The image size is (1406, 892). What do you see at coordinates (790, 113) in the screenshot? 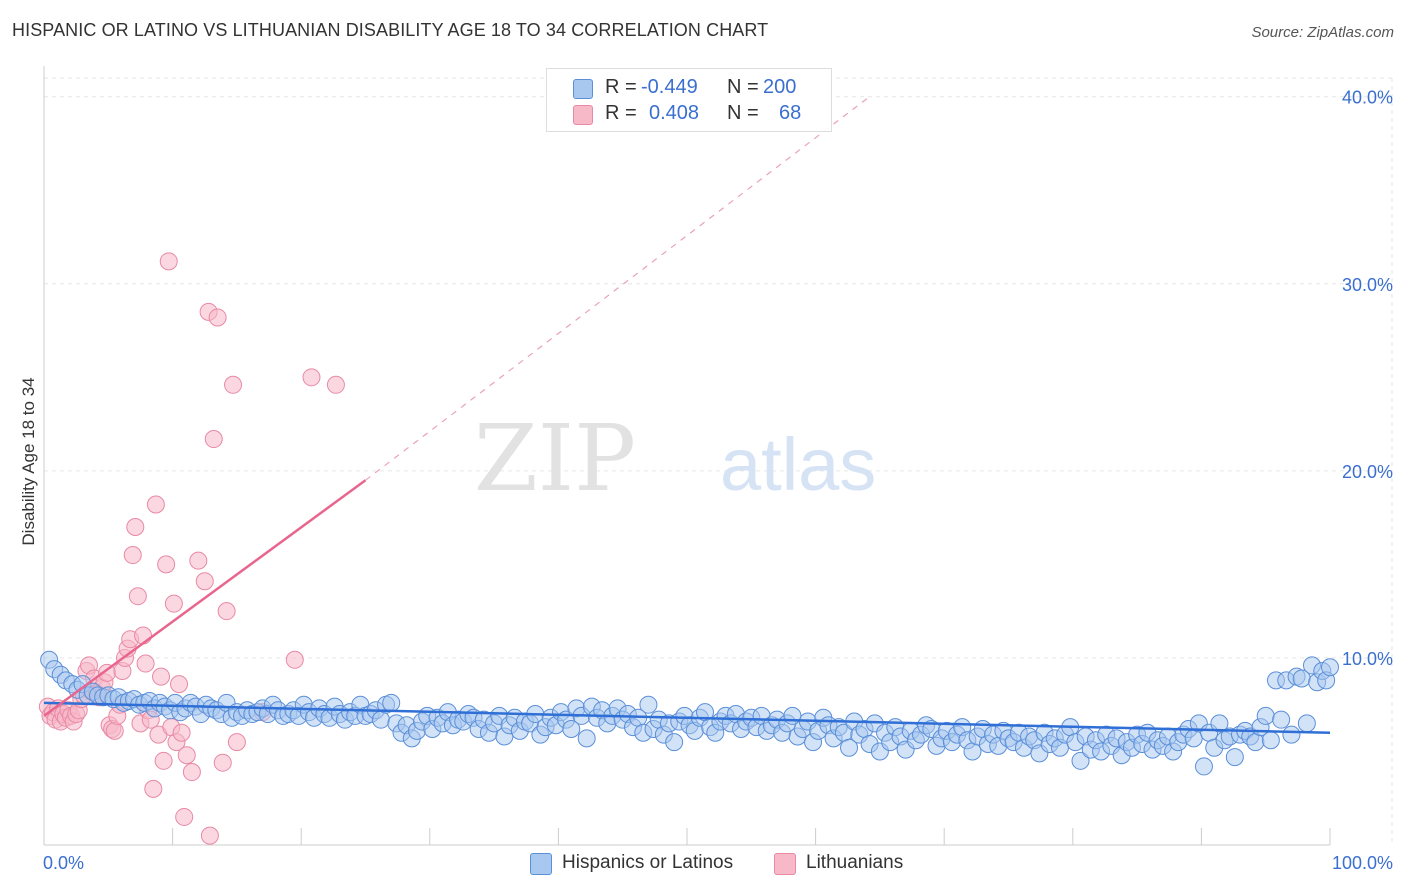
I see `legend-n-value: 68` at bounding box center [790, 113].